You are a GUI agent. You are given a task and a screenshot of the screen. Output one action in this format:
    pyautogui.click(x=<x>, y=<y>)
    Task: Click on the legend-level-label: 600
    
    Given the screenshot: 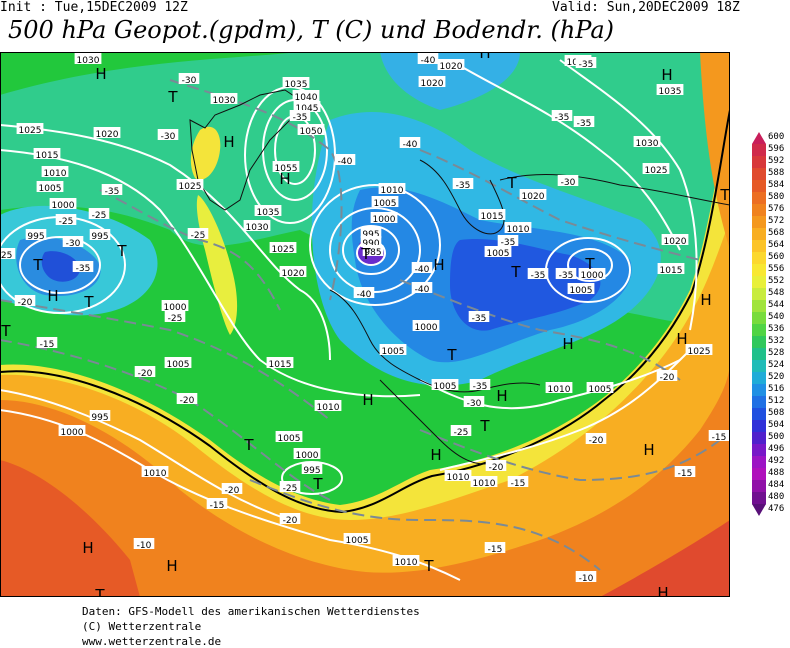 What is the action you would take?
    pyautogui.click(x=776, y=137)
    